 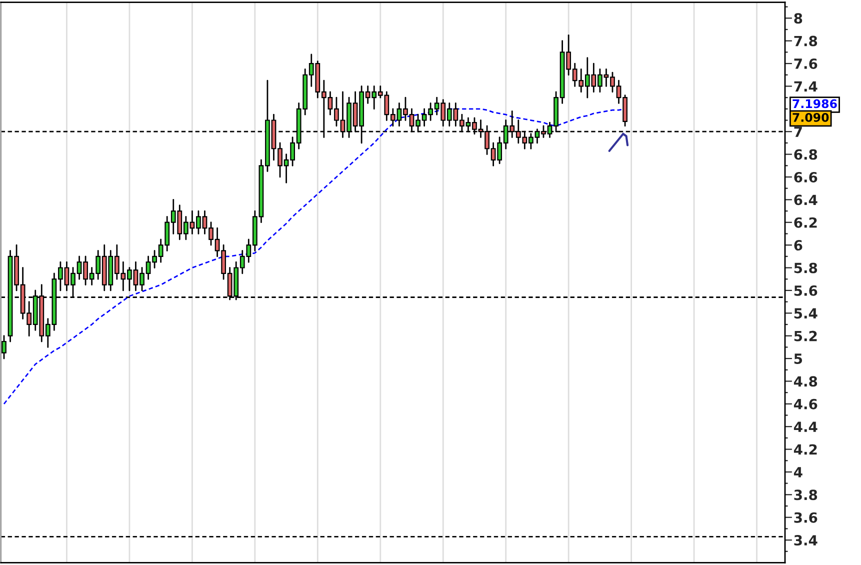 What do you see at coordinates (806, 495) in the screenshot?
I see `y-tick-label: 3.8` at bounding box center [806, 495].